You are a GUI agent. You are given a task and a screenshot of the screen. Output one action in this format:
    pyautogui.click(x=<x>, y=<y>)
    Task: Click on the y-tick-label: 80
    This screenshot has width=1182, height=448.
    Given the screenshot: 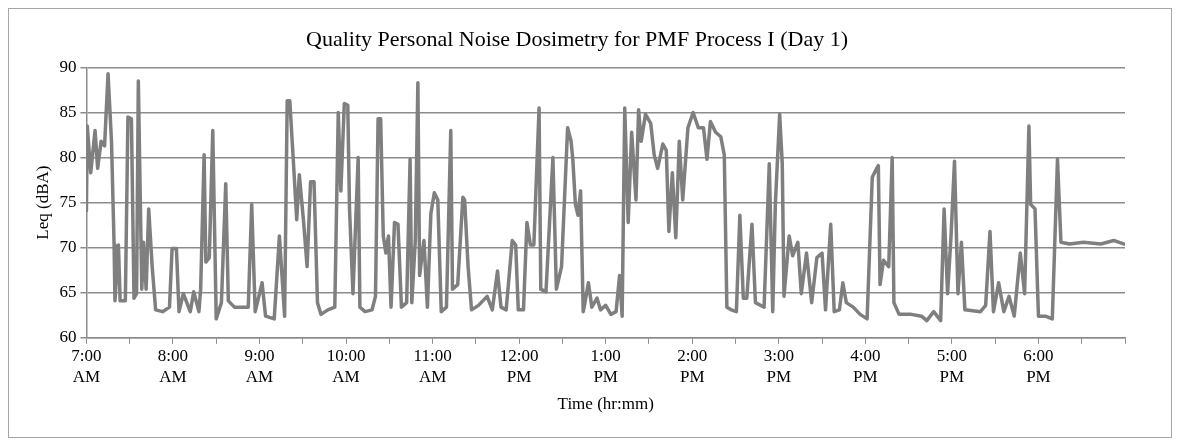 What is the action you would take?
    pyautogui.click(x=68, y=156)
    